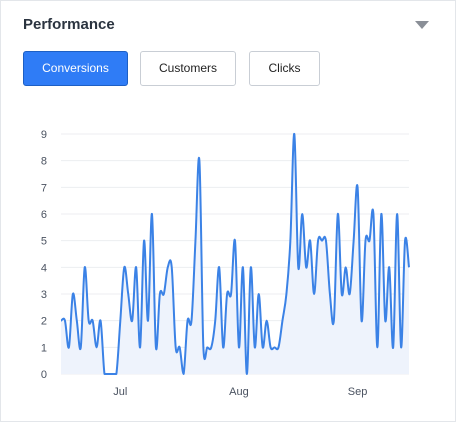 Image resolution: width=457 pixels, height=423 pixels. What do you see at coordinates (44, 295) in the screenshot?
I see `y-tick-label: 3` at bounding box center [44, 295].